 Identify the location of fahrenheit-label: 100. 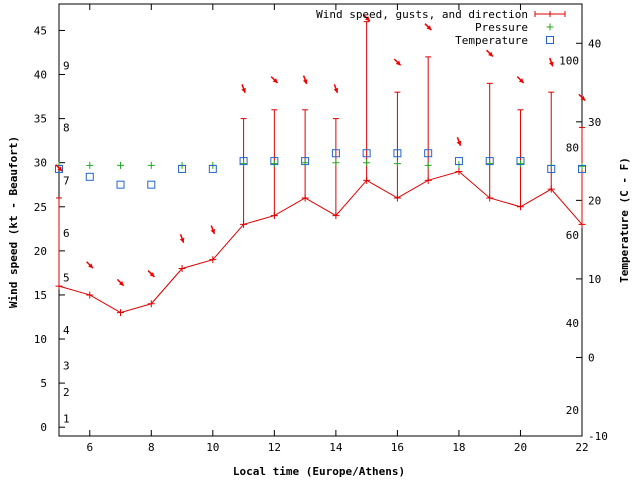
(569, 61).